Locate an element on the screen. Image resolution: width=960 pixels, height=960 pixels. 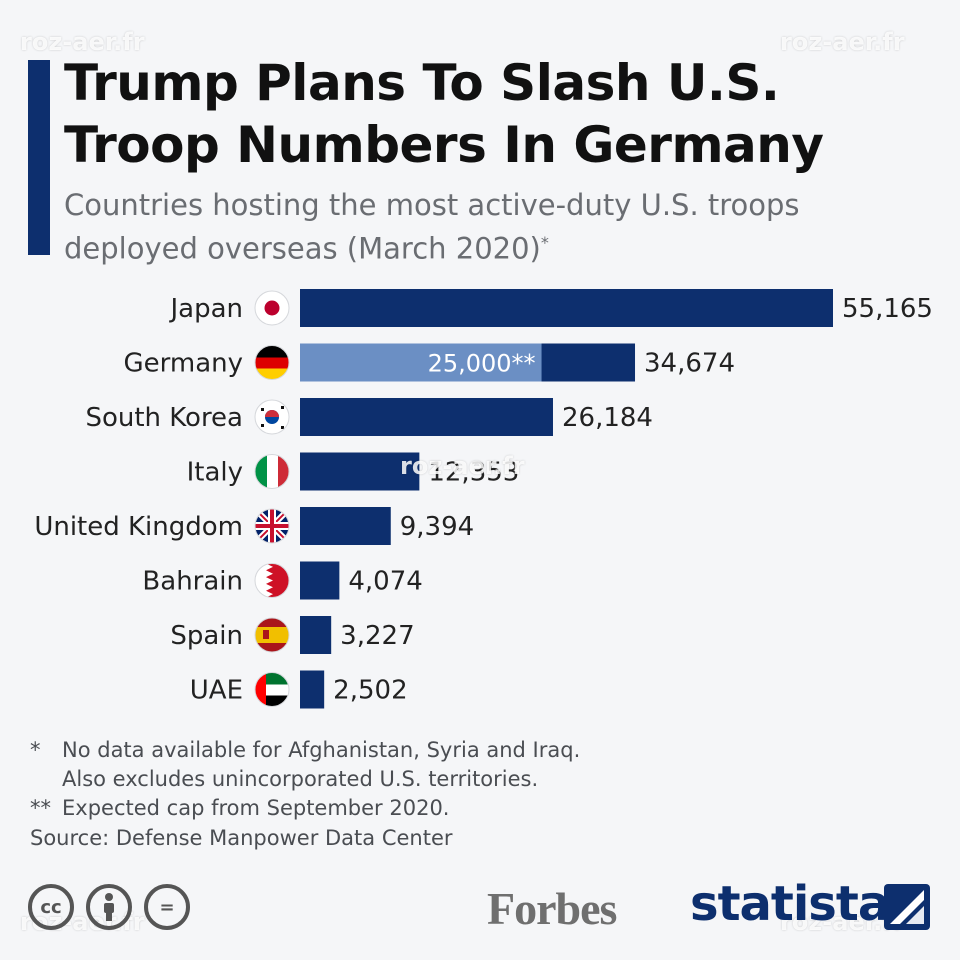
footnote-mark: * is located at coordinates (35, 750).